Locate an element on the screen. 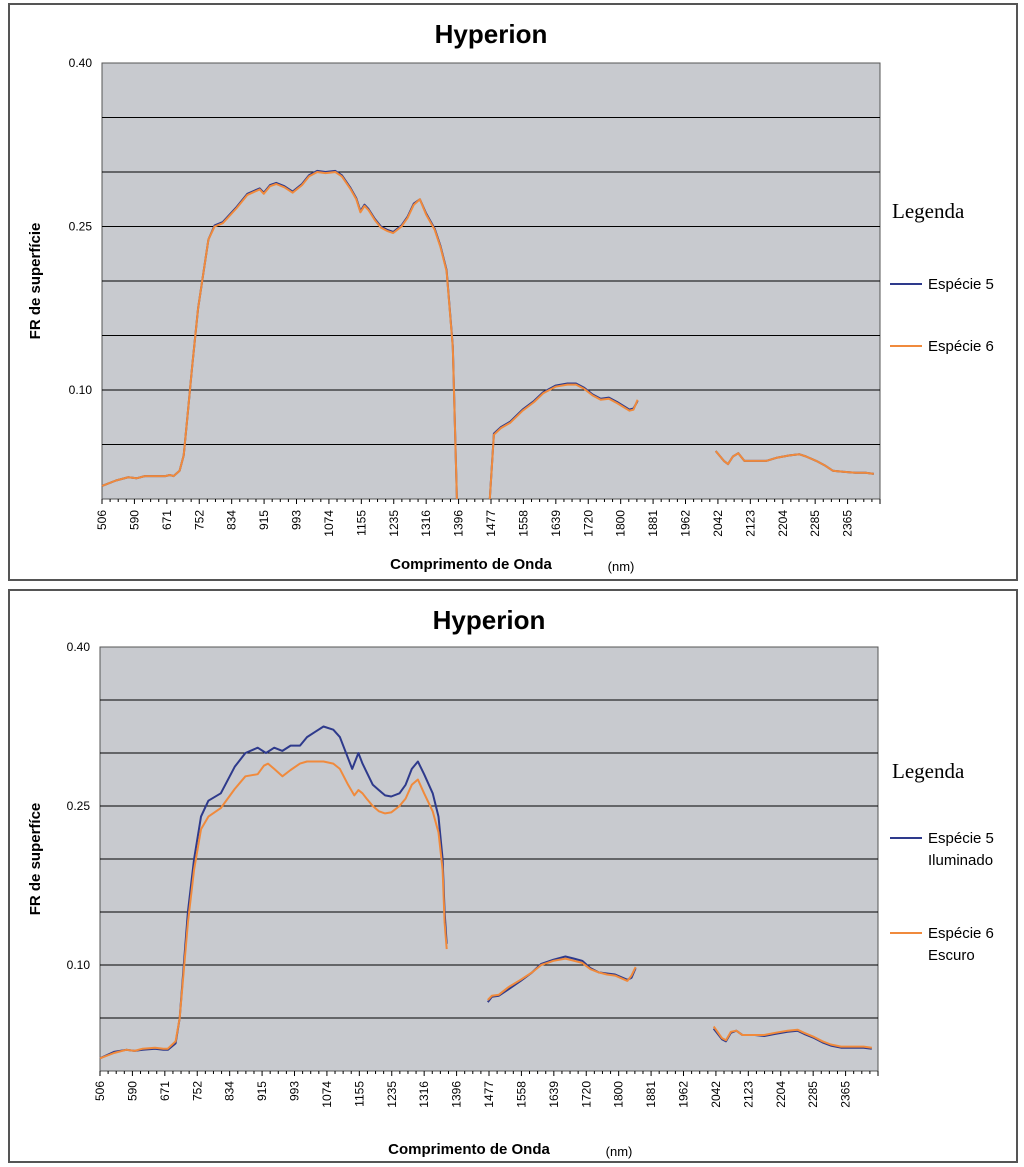 This screenshot has height=1167, width=1024. legend-label: Iluminado is located at coordinates (960, 860).